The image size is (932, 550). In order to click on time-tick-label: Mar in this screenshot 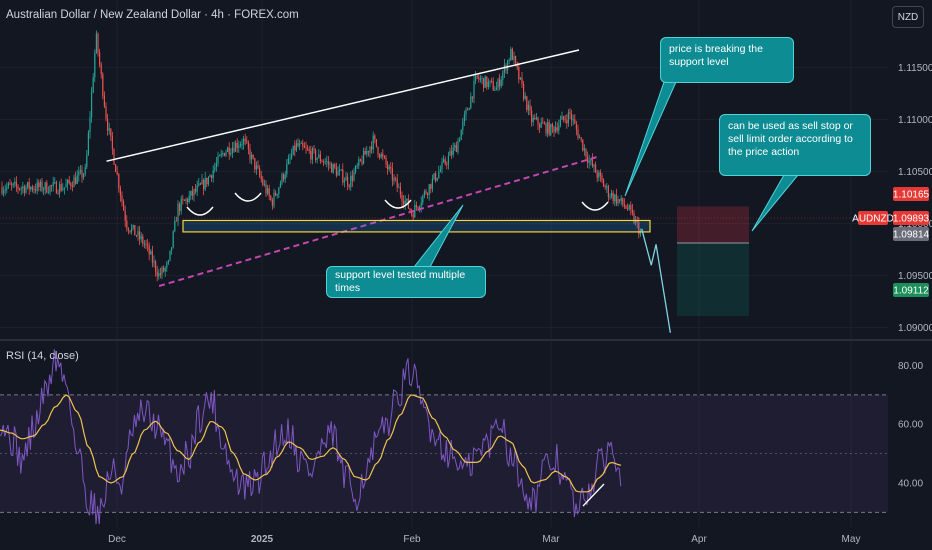, I will do `click(551, 539)`.